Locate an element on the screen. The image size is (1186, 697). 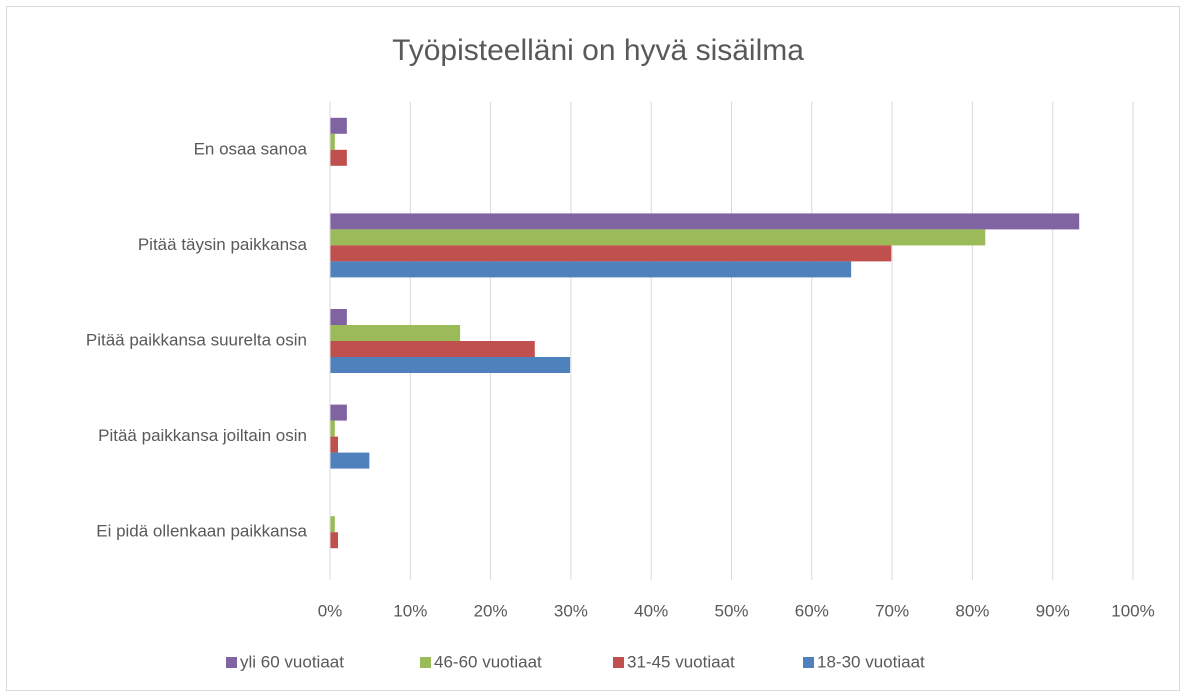
legend-label: 18-30 vuotiaat is located at coordinates (871, 661).